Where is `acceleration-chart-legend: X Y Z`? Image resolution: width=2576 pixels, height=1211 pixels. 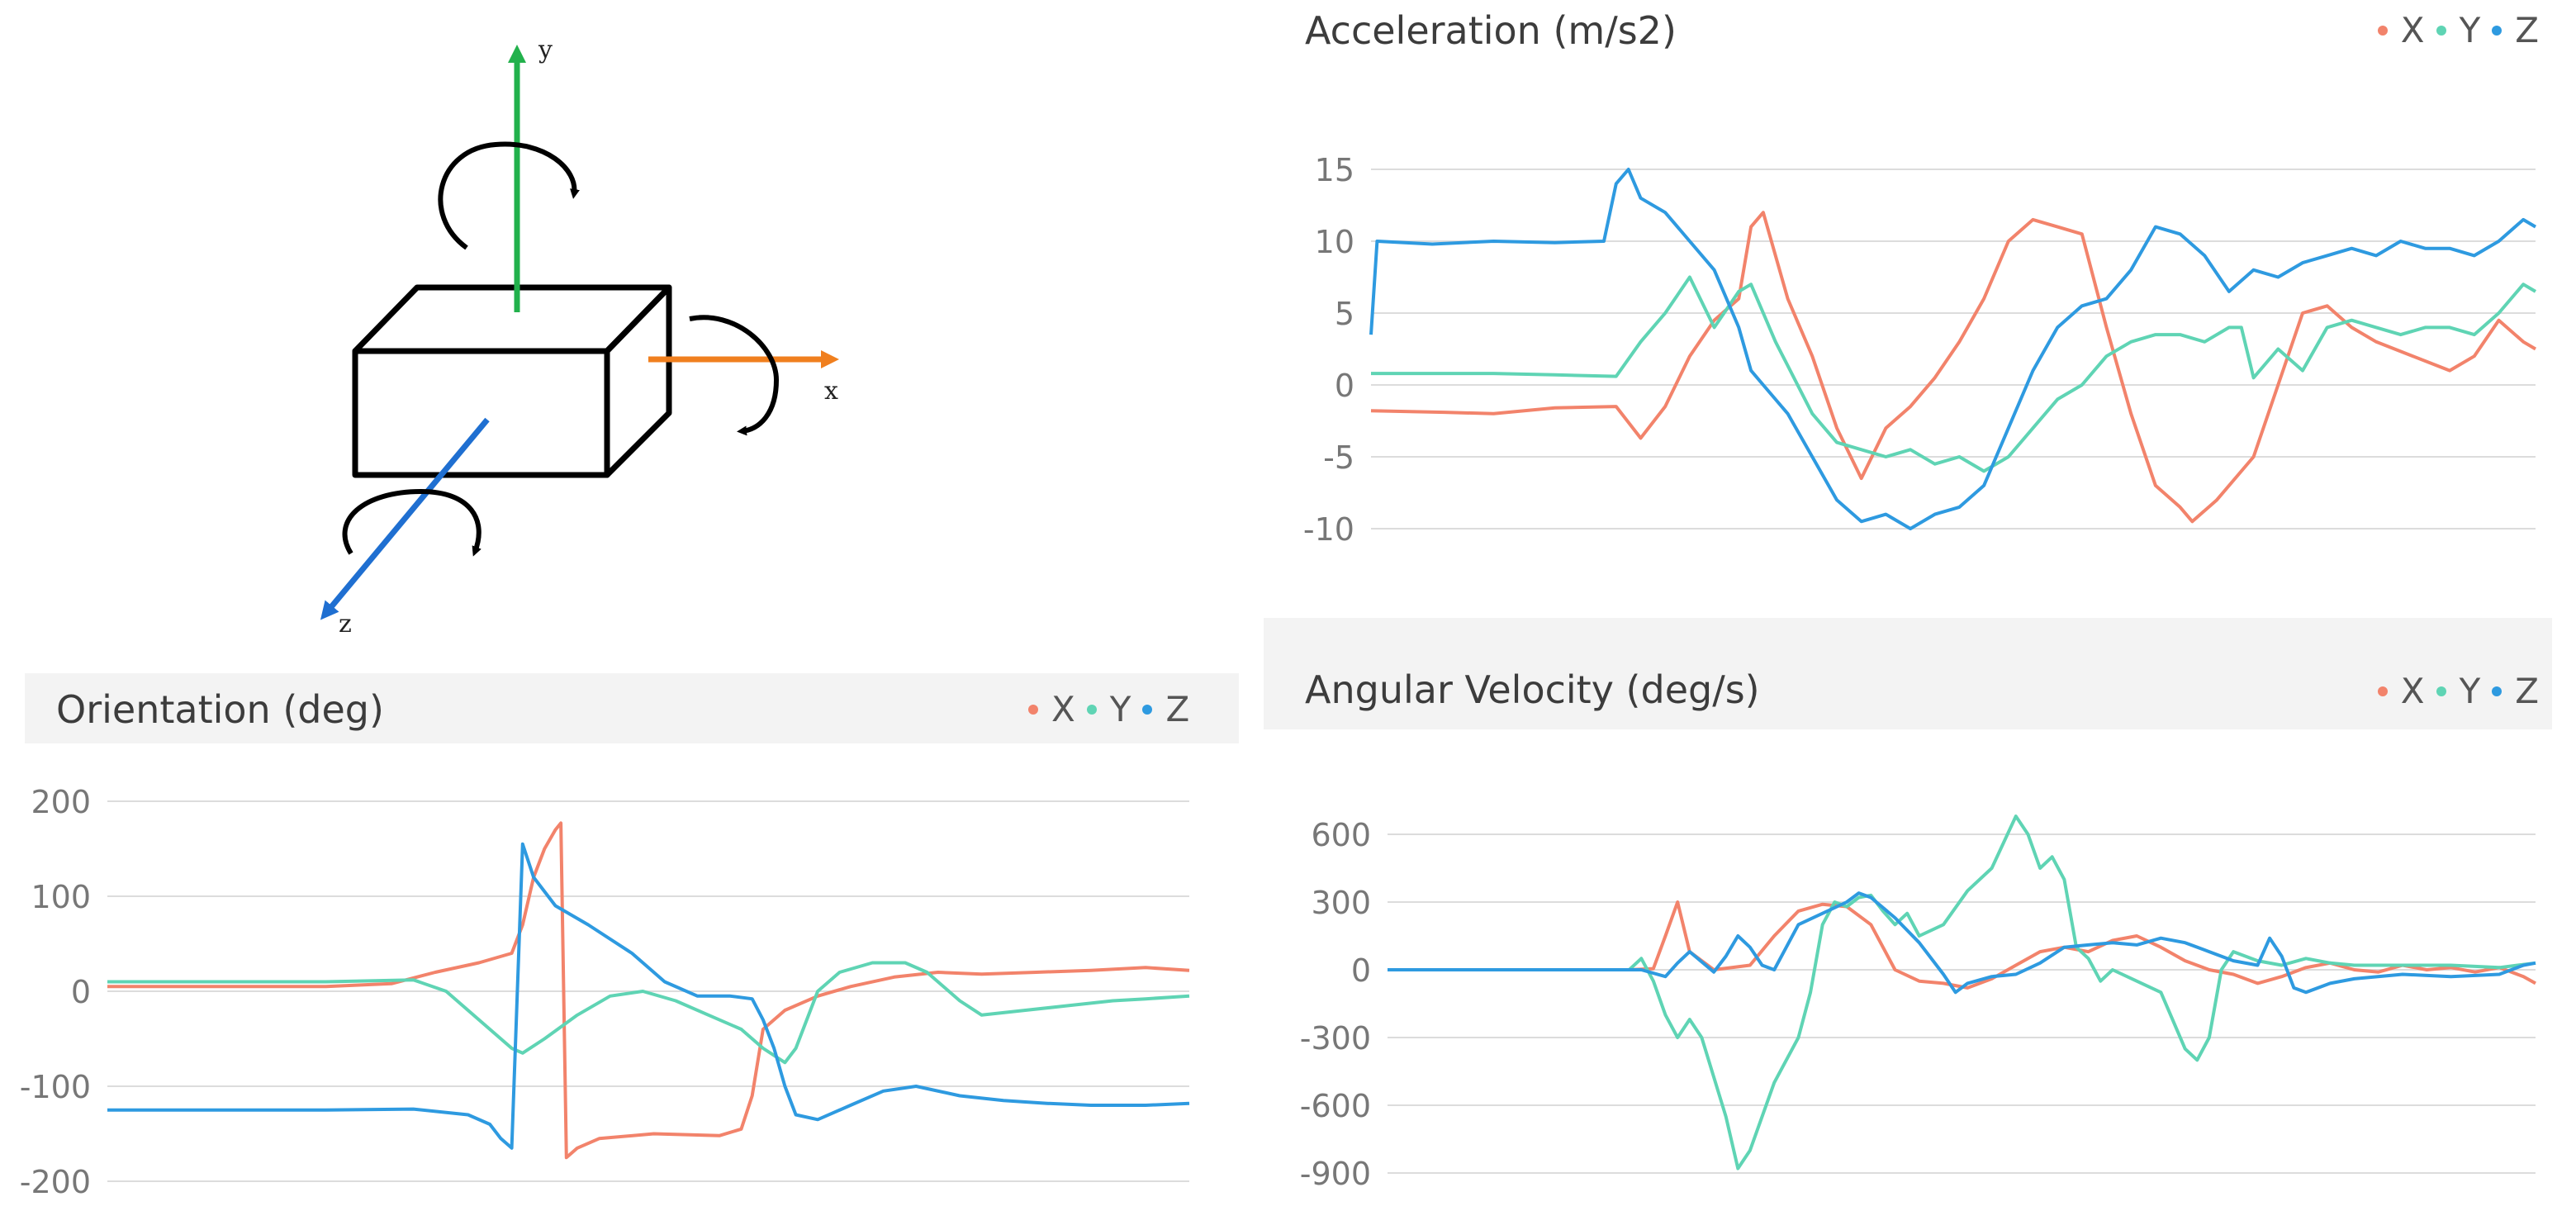
acceleration-chart-legend: X Y Z is located at coordinates (2458, 30).